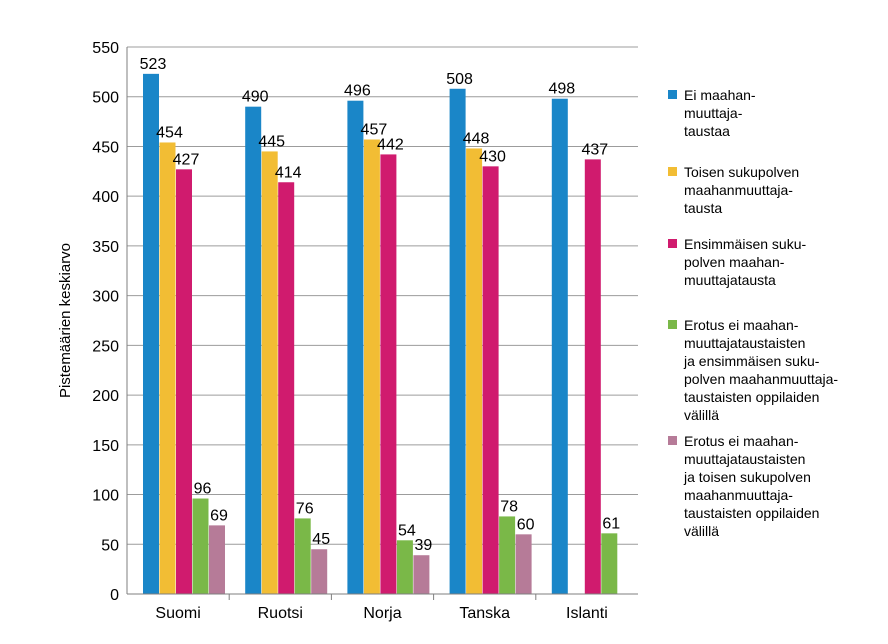 This screenshot has width=888, height=644. Describe the element at coordinates (374, 129) in the screenshot. I see `data-label: 457` at that location.